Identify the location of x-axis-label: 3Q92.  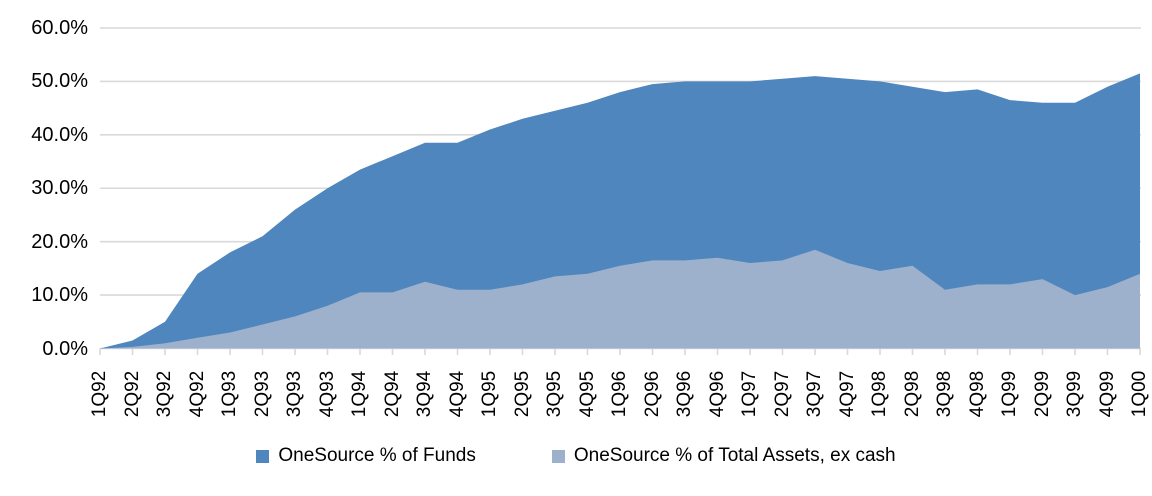
(164, 394).